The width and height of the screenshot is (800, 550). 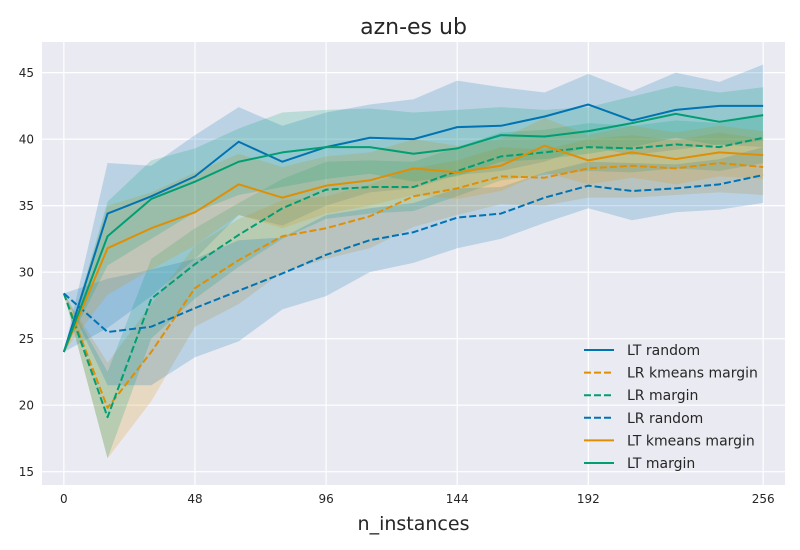 What do you see at coordinates (194, 499) in the screenshot?
I see `x-tick-label: 48` at bounding box center [194, 499].